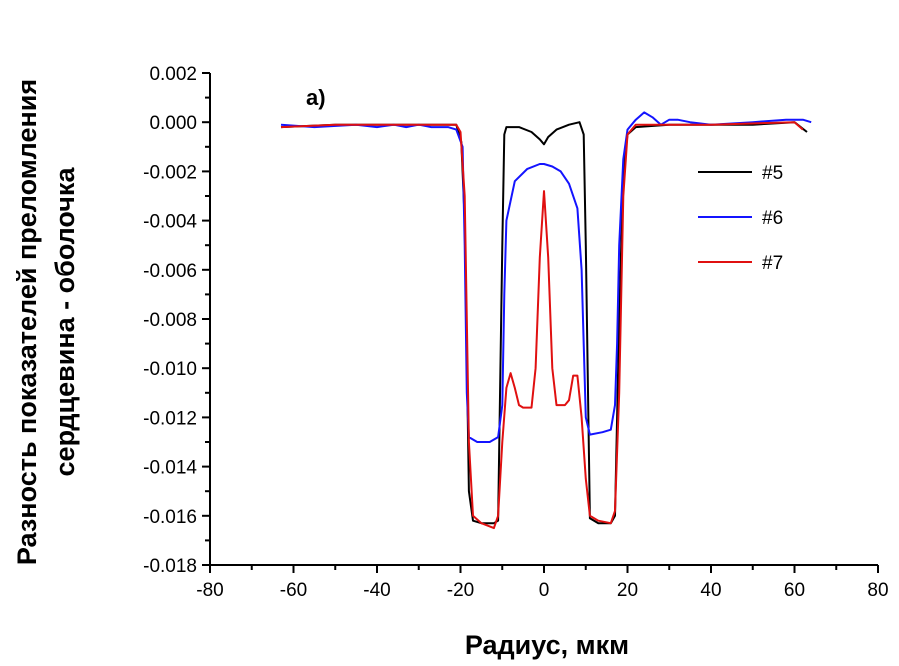 This screenshot has width=899, height=666. Describe the element at coordinates (65, 322) in the screenshot. I see `y-axis-title-line2: сердцевина - оболочка` at that location.